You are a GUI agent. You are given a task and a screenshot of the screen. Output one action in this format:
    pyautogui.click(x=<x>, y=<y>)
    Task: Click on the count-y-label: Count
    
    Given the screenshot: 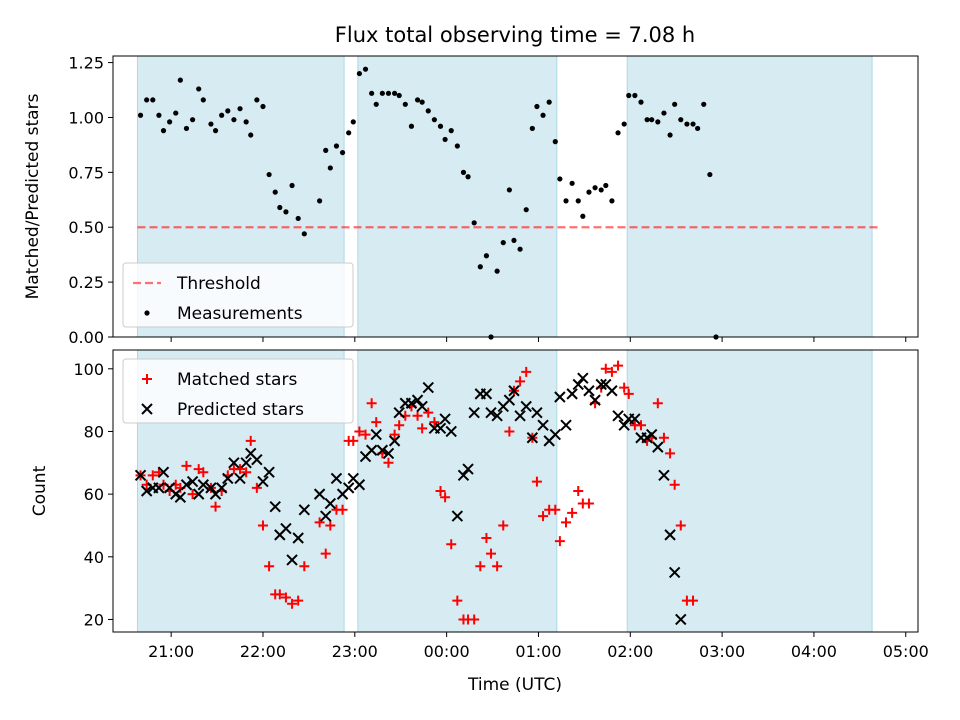 What is the action you would take?
    pyautogui.click(x=40, y=490)
    